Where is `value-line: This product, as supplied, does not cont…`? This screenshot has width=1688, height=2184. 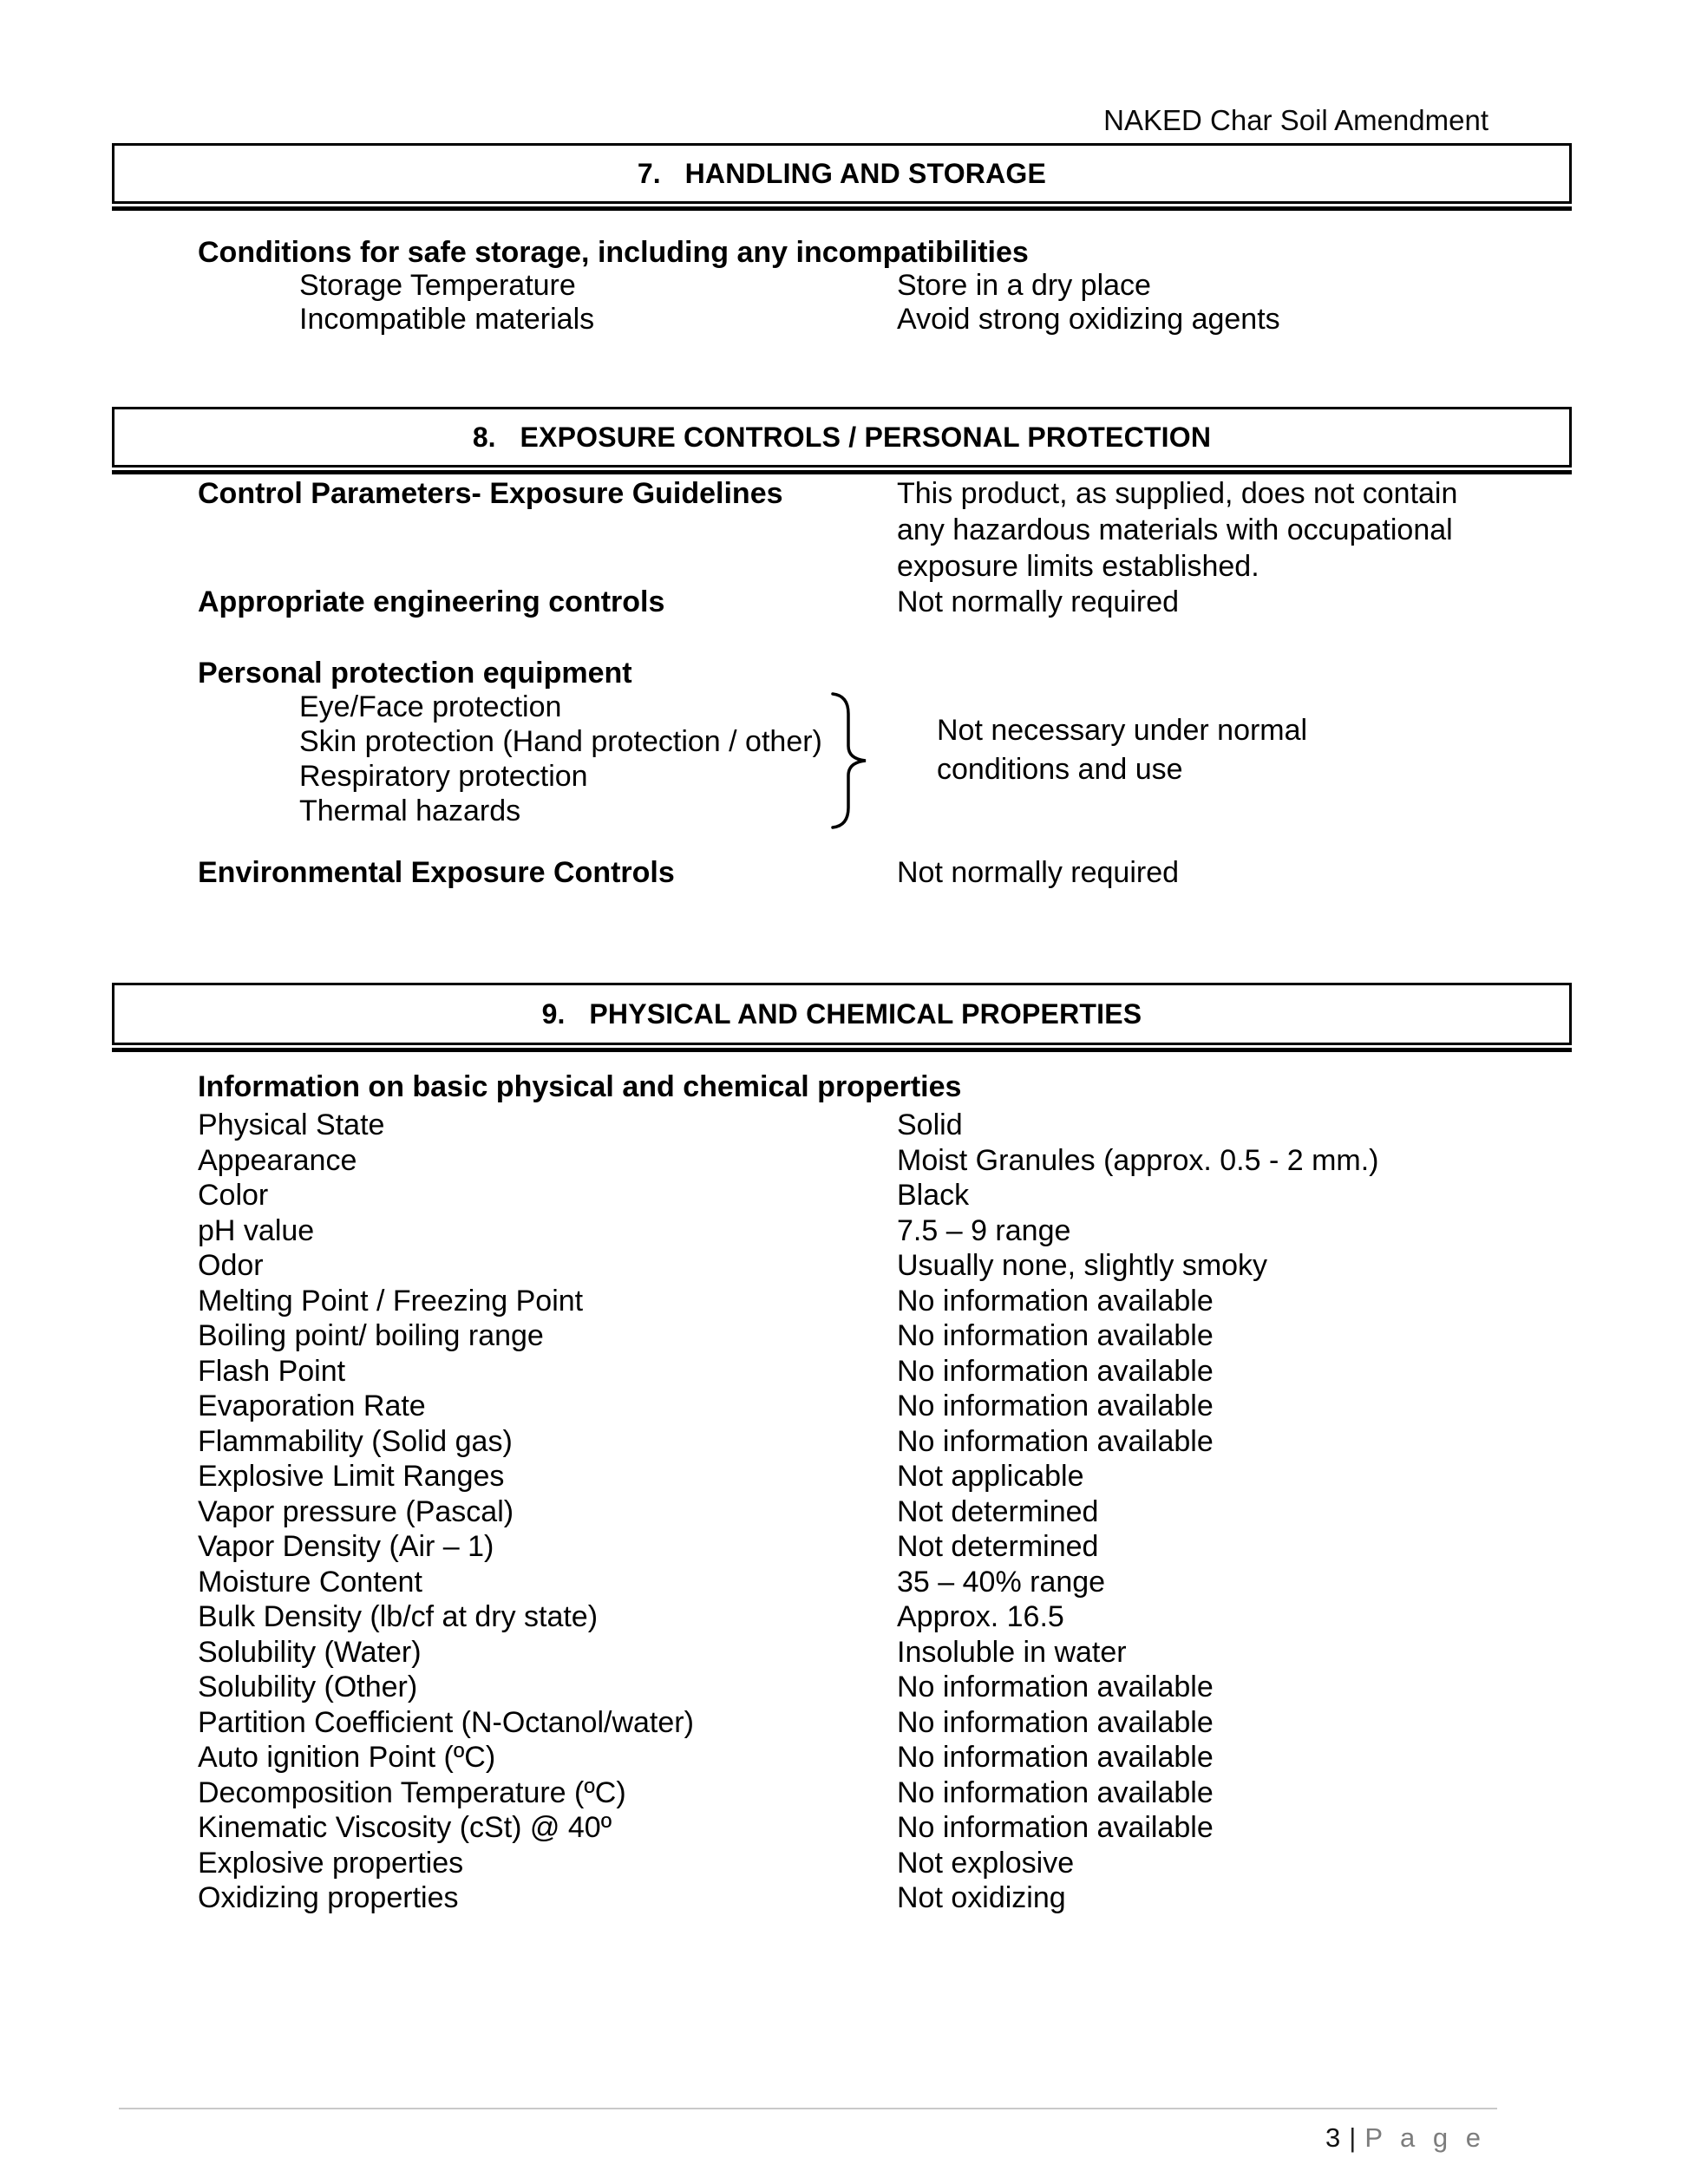
value-line: This product, as supplied, does not cont… is located at coordinates (1177, 493).